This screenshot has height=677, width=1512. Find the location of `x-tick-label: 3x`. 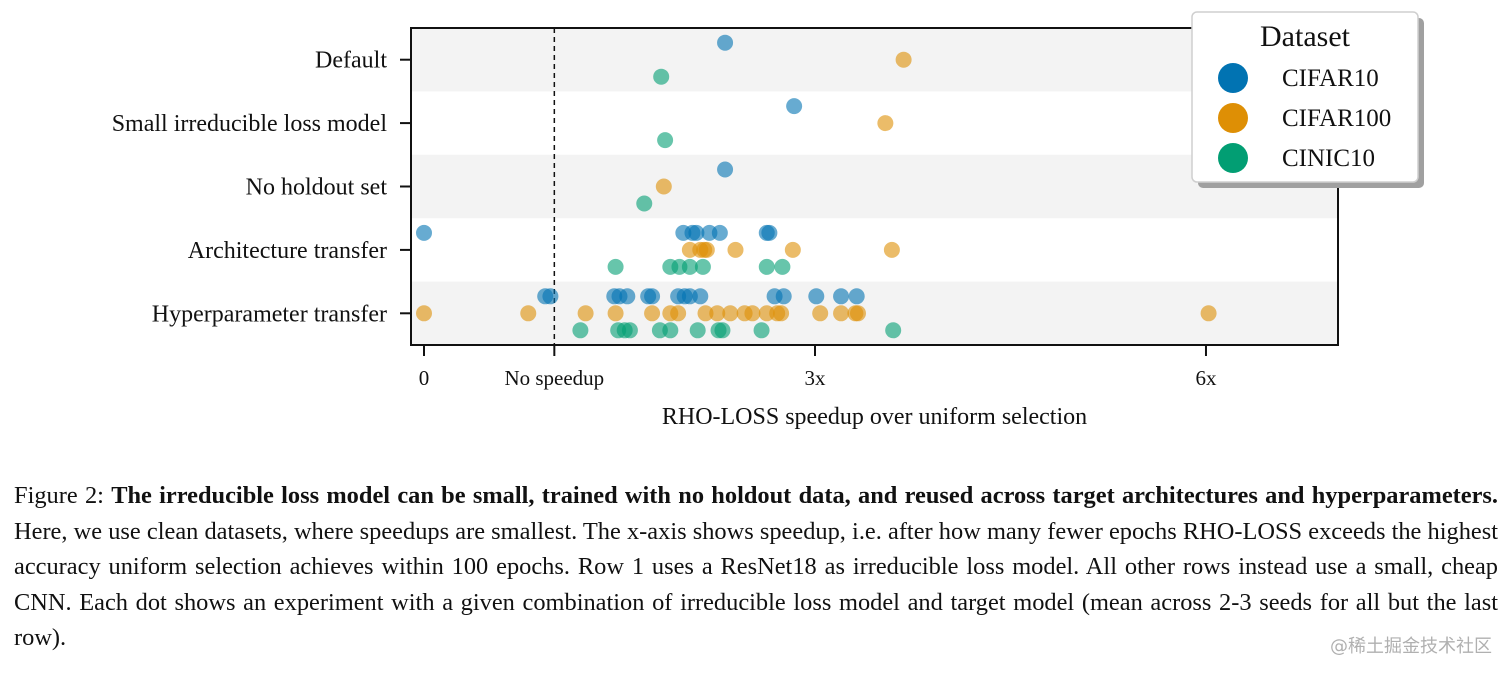

x-tick-label: 3x is located at coordinates (815, 378).